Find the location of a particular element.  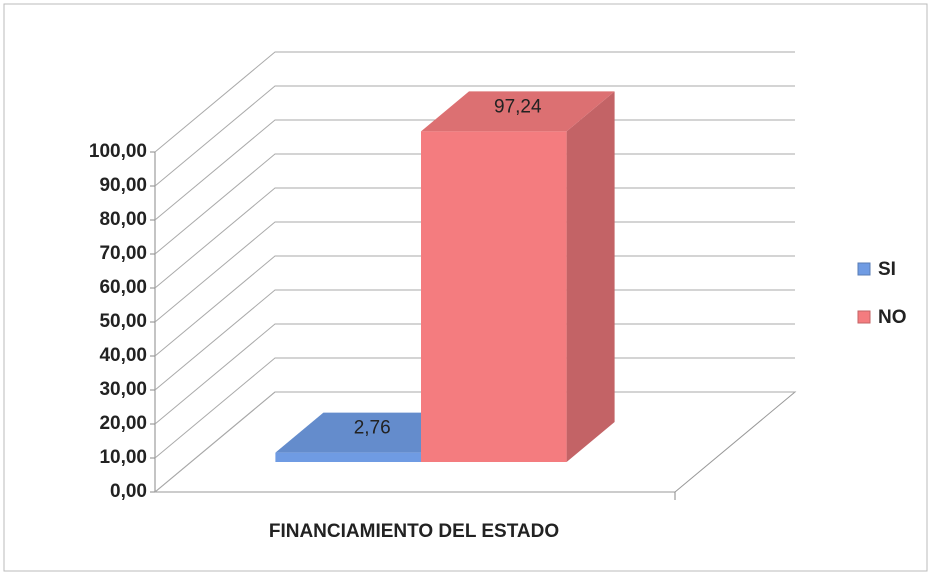

y-tick-label: 70,00 is located at coordinates (123, 253).